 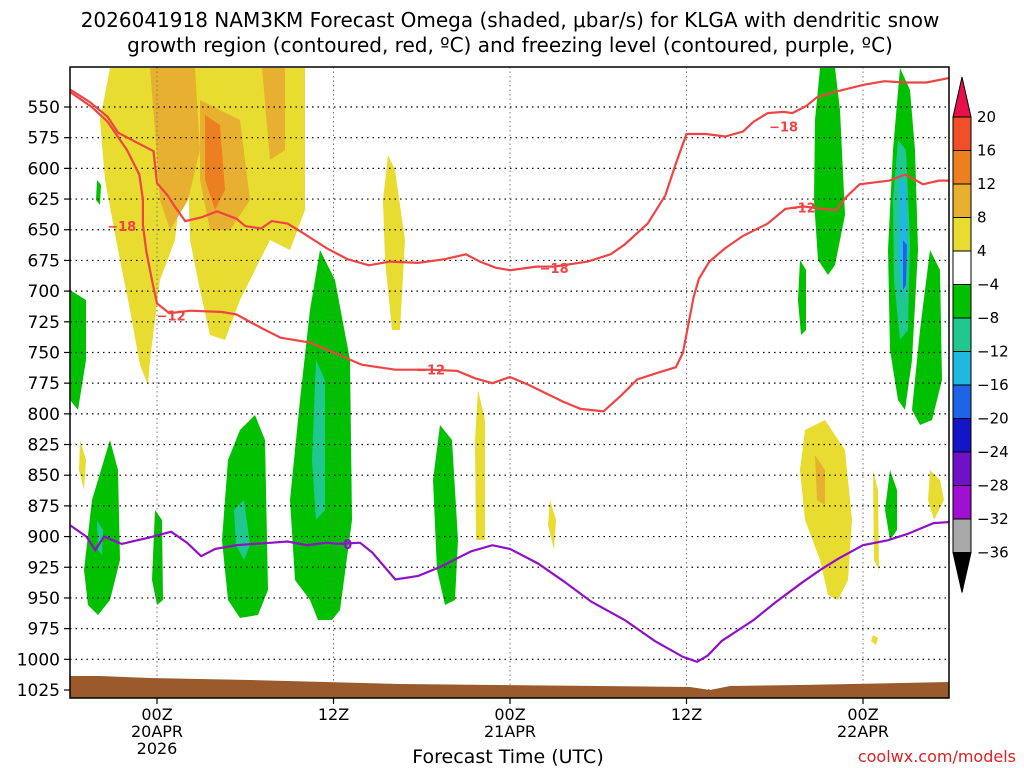 What do you see at coordinates (993, 519) in the screenshot?
I see `colorbar-label: −32` at bounding box center [993, 519].